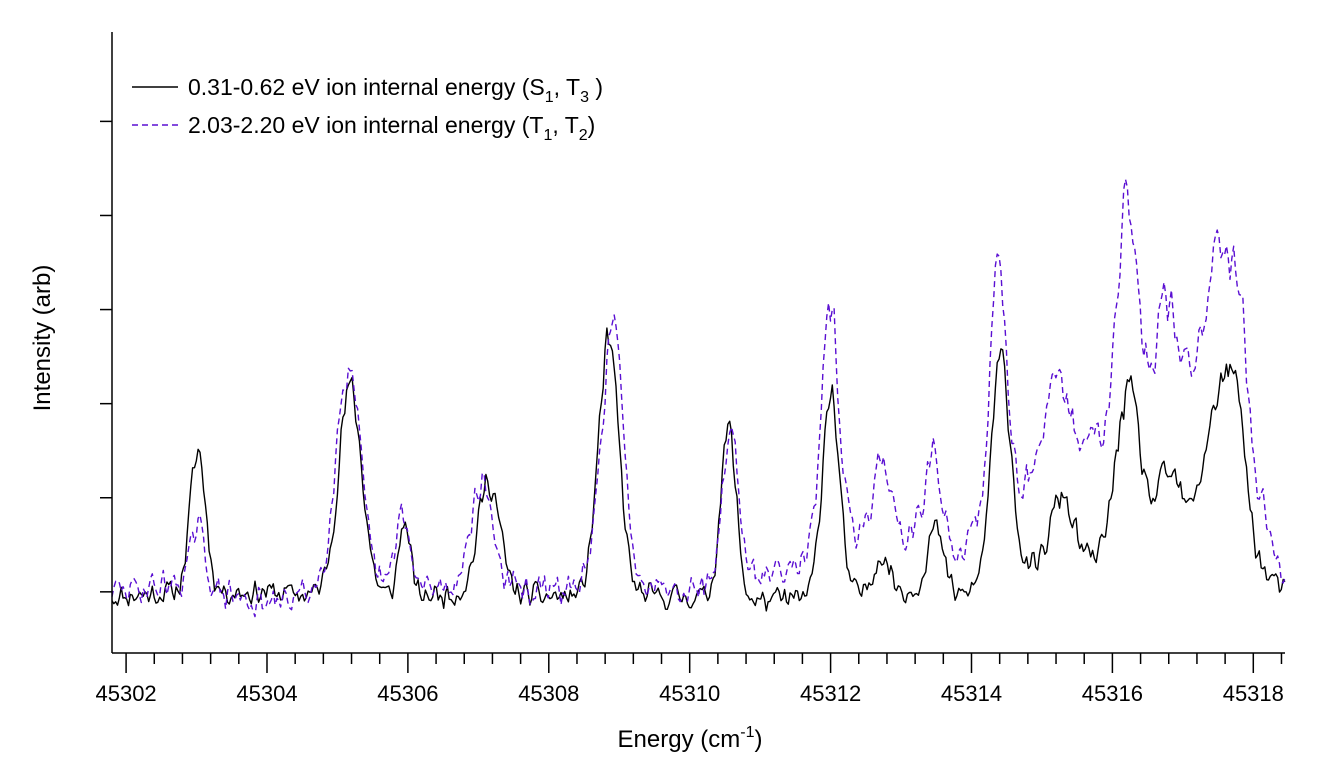  I want to click on legend-label-series-1-sub2: 3, so click(584, 97).